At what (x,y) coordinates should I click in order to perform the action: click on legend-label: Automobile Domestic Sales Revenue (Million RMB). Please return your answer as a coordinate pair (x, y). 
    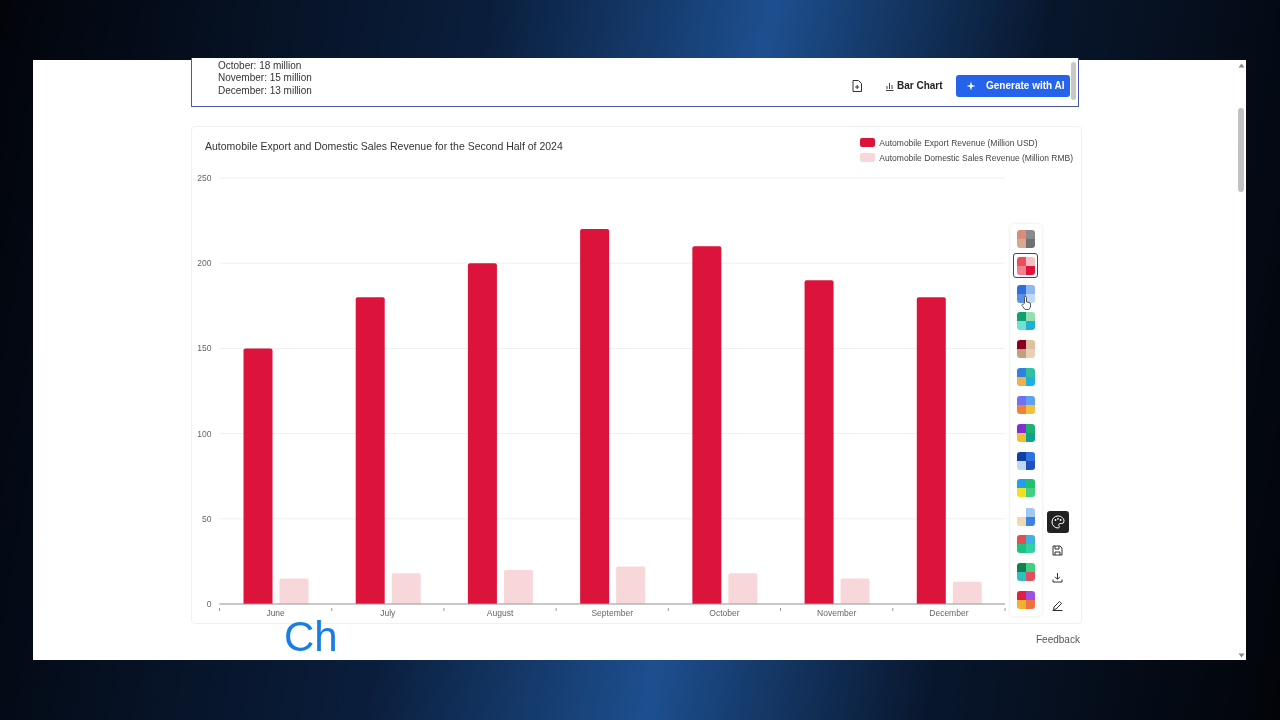
    Looking at the image, I should click on (976, 157).